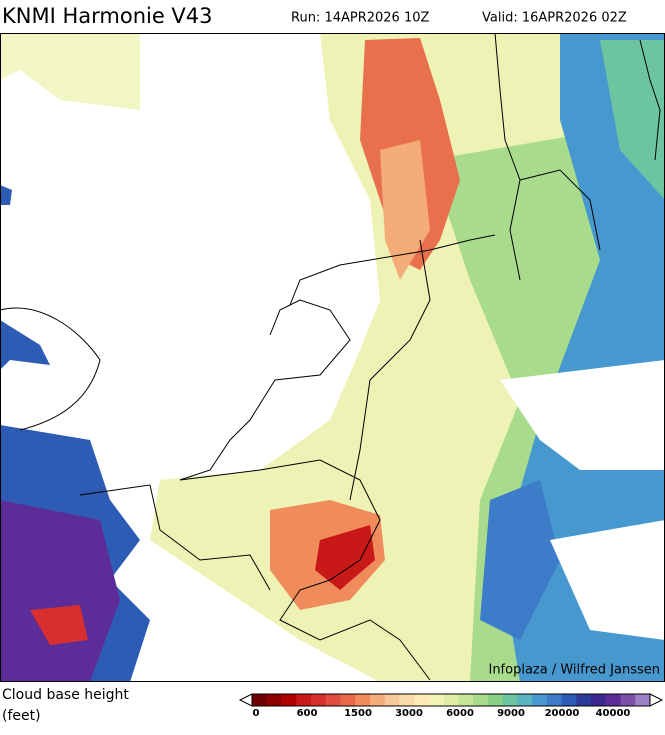  I want to click on legend-label: (feet), so click(21, 716).